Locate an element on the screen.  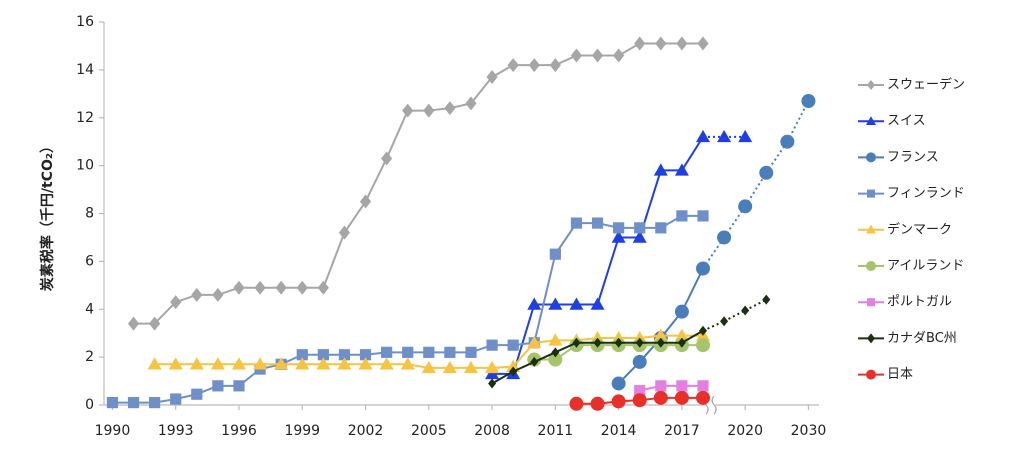
y-tick-label: 8 is located at coordinates (89, 214).